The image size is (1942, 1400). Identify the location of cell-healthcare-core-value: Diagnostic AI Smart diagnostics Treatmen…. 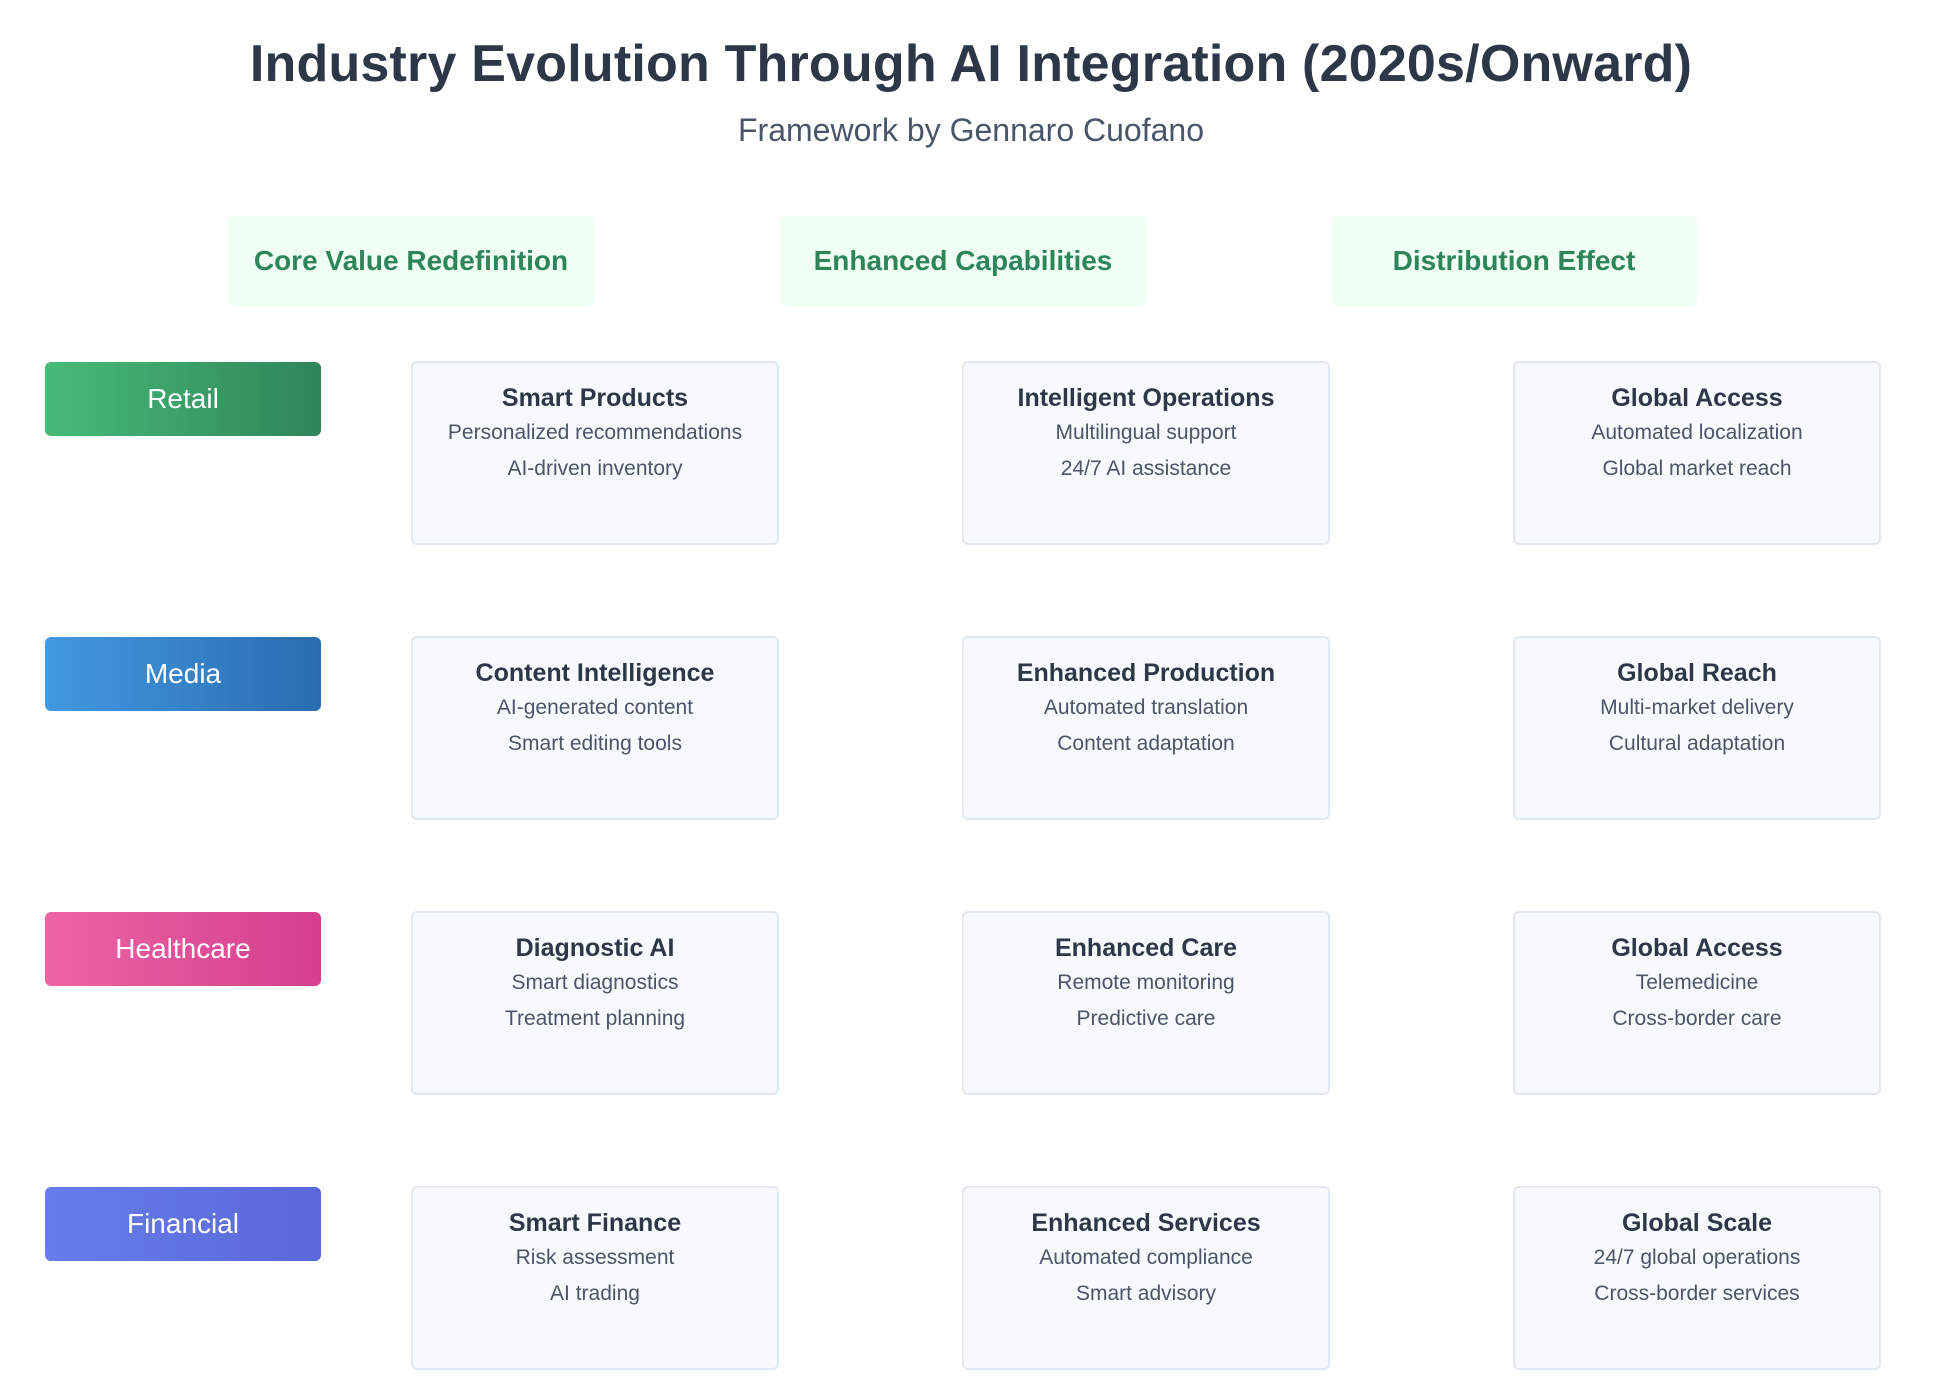
(595, 1003).